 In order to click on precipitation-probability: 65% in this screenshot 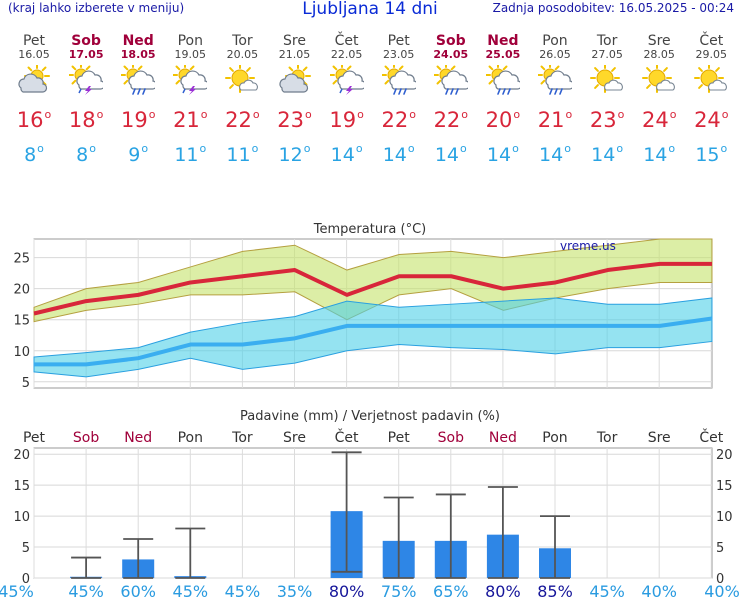, I will do `click(451, 591)`.